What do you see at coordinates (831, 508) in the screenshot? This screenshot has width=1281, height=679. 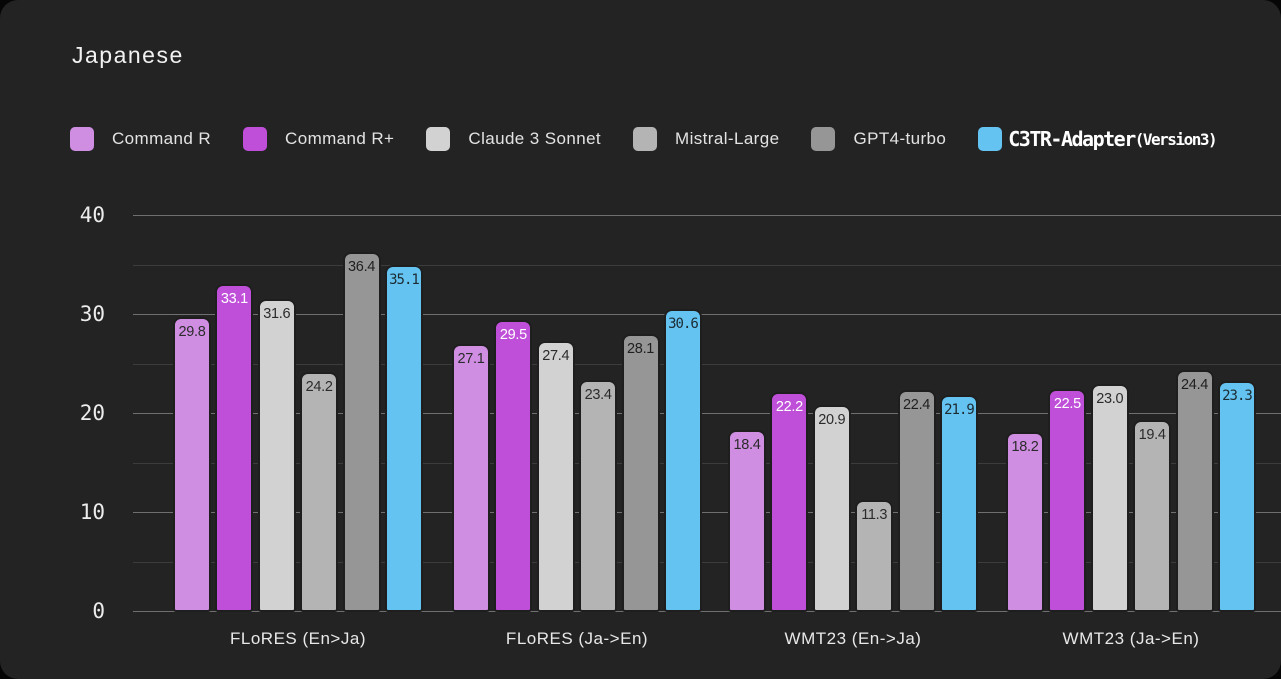 I see `bar-claude-3-sonnet-wmt23-en-ja: 20.9` at bounding box center [831, 508].